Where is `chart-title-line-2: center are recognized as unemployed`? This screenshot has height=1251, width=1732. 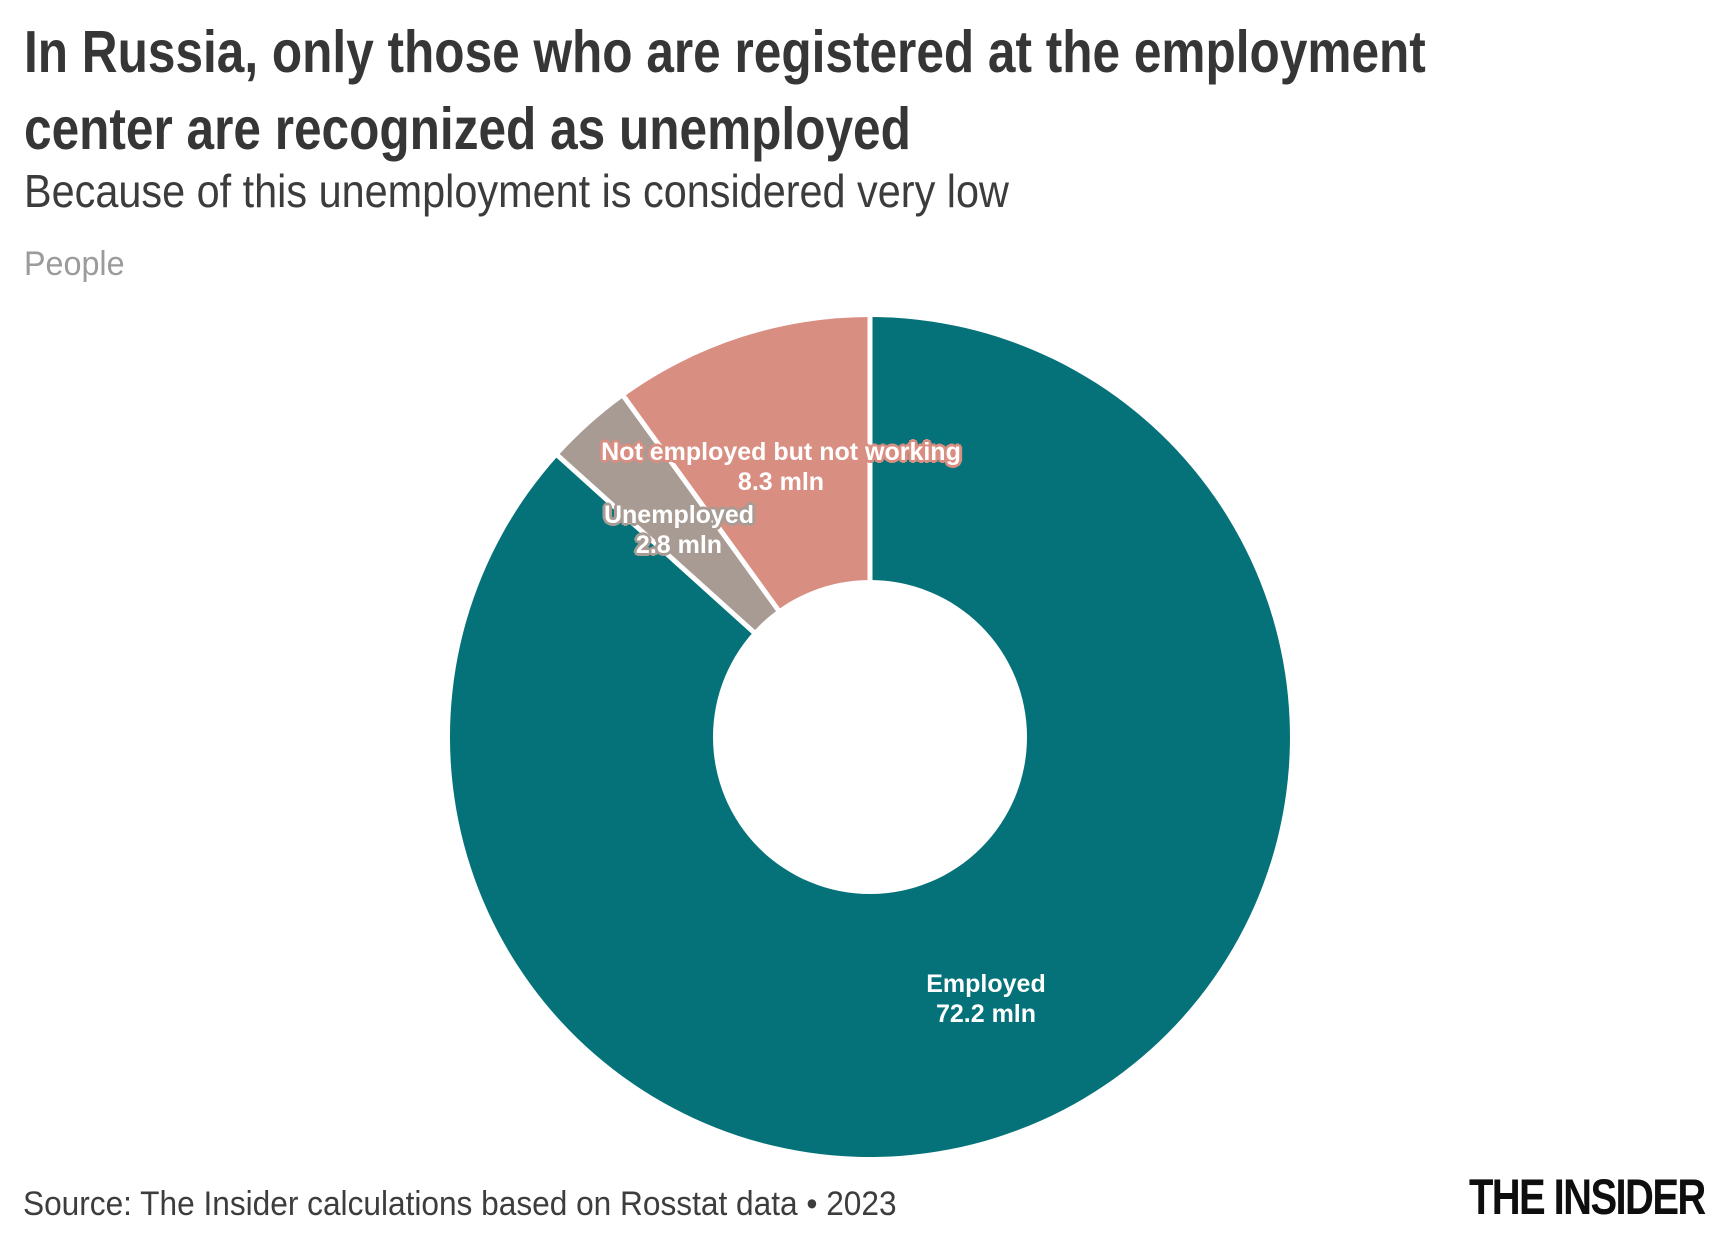 chart-title-line-2: center are recognized as unemployed is located at coordinates (467, 129).